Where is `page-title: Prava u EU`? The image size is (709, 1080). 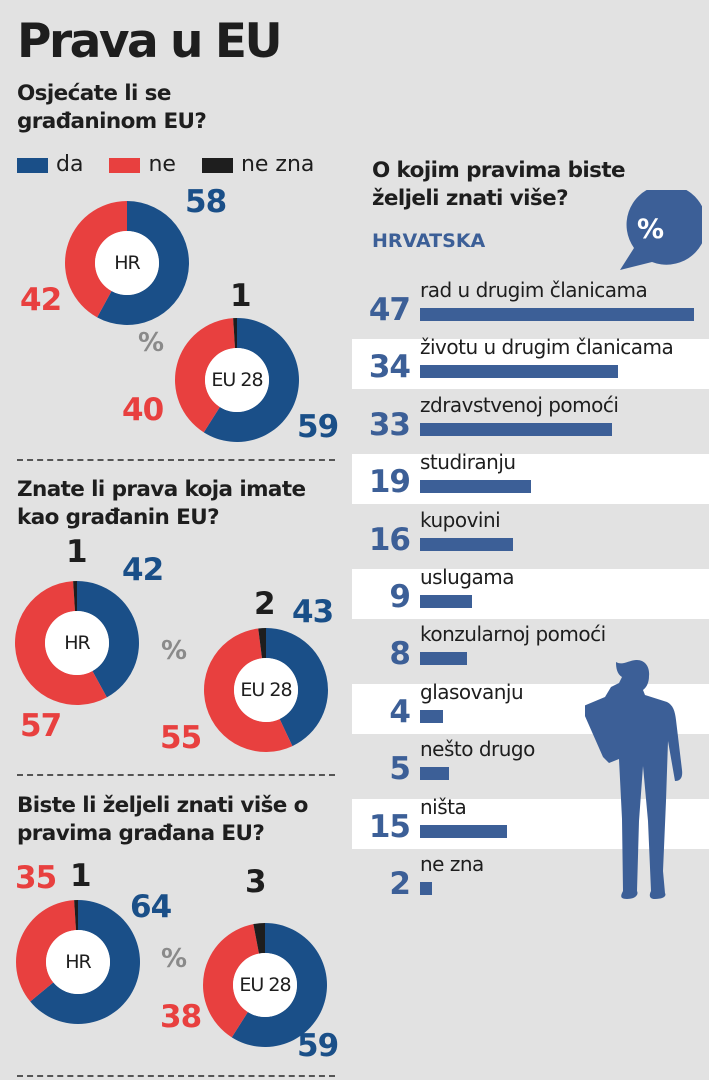
page-title: Prava u EU is located at coordinates (150, 41).